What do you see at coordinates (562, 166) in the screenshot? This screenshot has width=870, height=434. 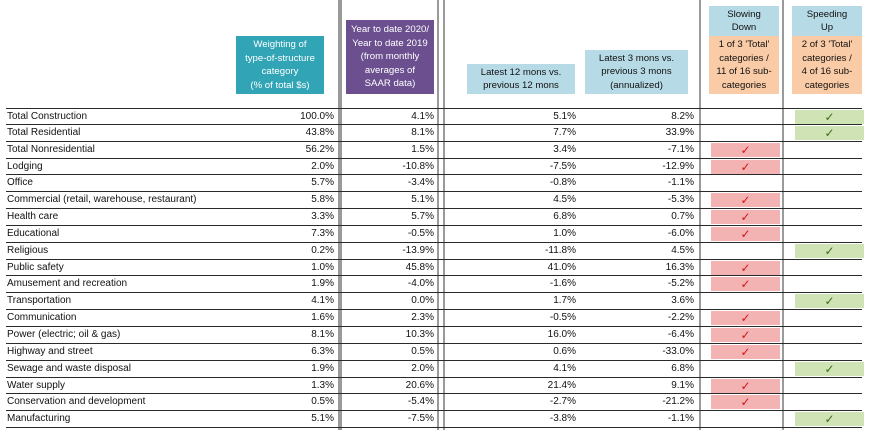 I see `row-latest-12: -7.5%` at bounding box center [562, 166].